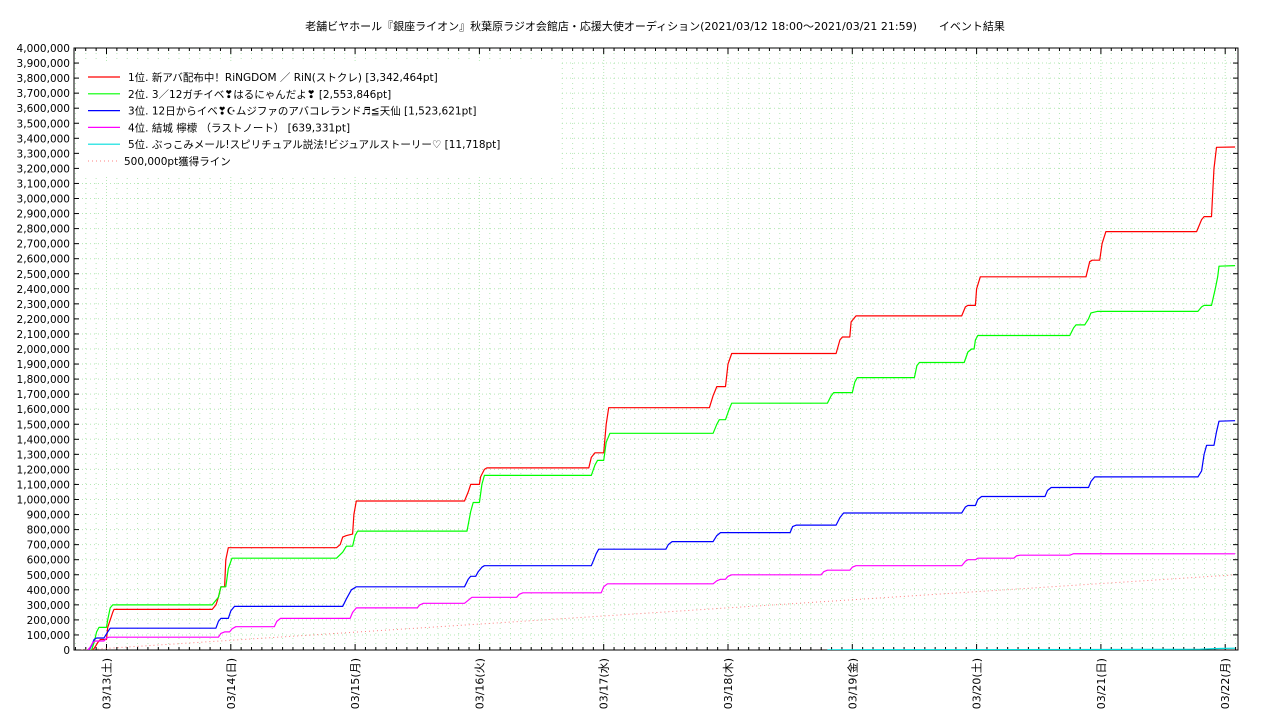 This screenshot has height=720, width=1280. What do you see at coordinates (48, 546) in the screenshot?
I see `y-tick-label: 700,000` at bounding box center [48, 546].